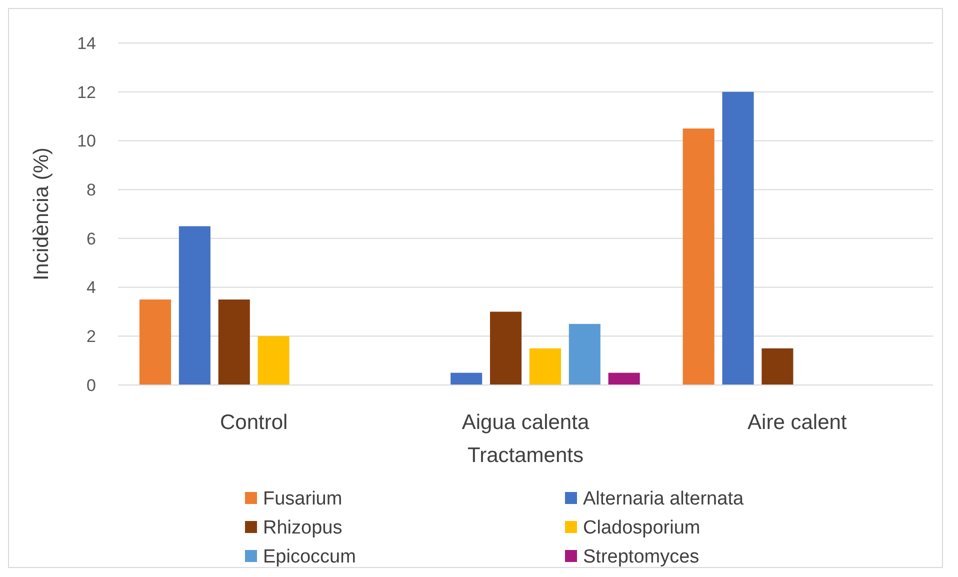  What do you see at coordinates (91, 190) in the screenshot?
I see `y-tick-label: 8` at bounding box center [91, 190].